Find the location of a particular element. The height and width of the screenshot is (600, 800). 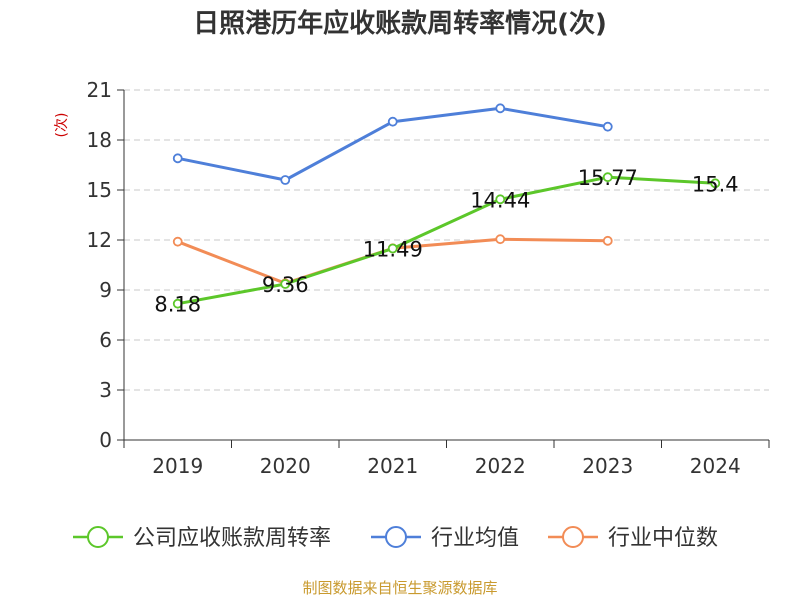

y-tick-label: 9 is located at coordinates (105, 290).